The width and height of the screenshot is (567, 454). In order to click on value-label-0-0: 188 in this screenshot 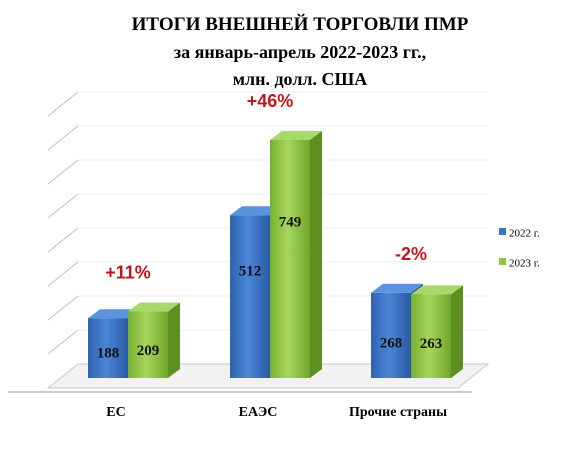, I will do `click(108, 354)`.